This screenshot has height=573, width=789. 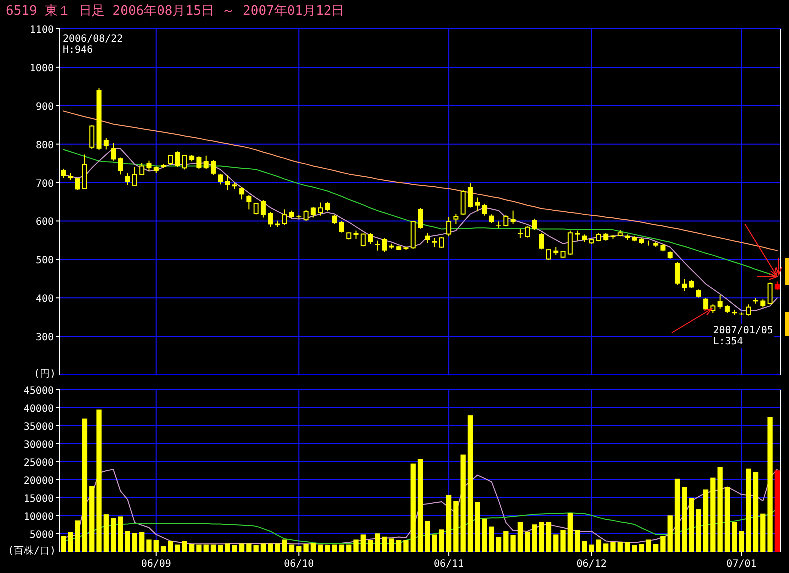 What do you see at coordinates (32, 551) in the screenshot?
I see `y-axis-title: (百株/口)` at bounding box center [32, 551].